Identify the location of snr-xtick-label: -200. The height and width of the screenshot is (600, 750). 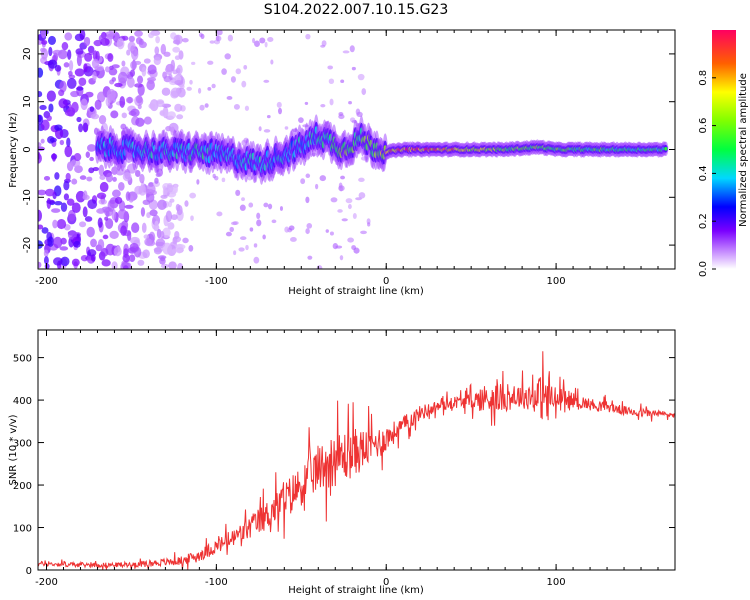
(46, 582).